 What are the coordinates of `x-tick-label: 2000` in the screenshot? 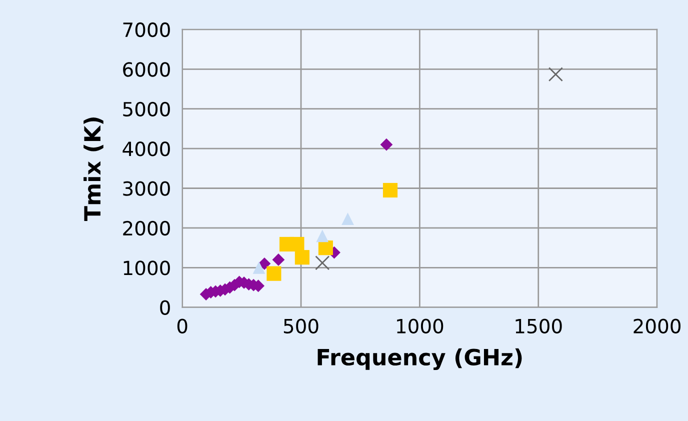 It's located at (657, 326).